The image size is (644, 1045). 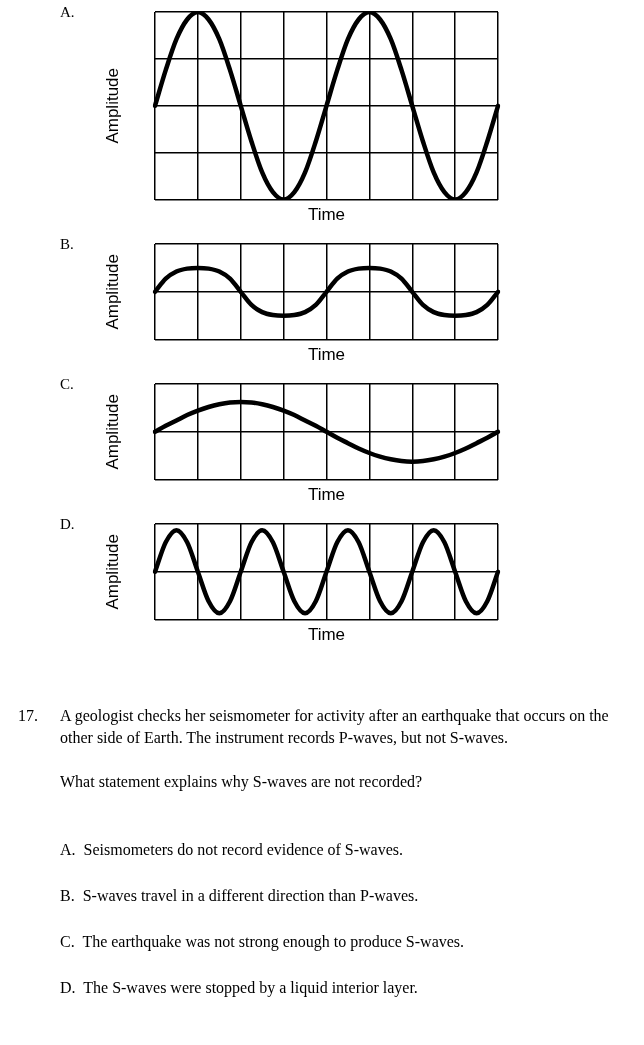 I want to click on chart-title: D., so click(x=67, y=524).